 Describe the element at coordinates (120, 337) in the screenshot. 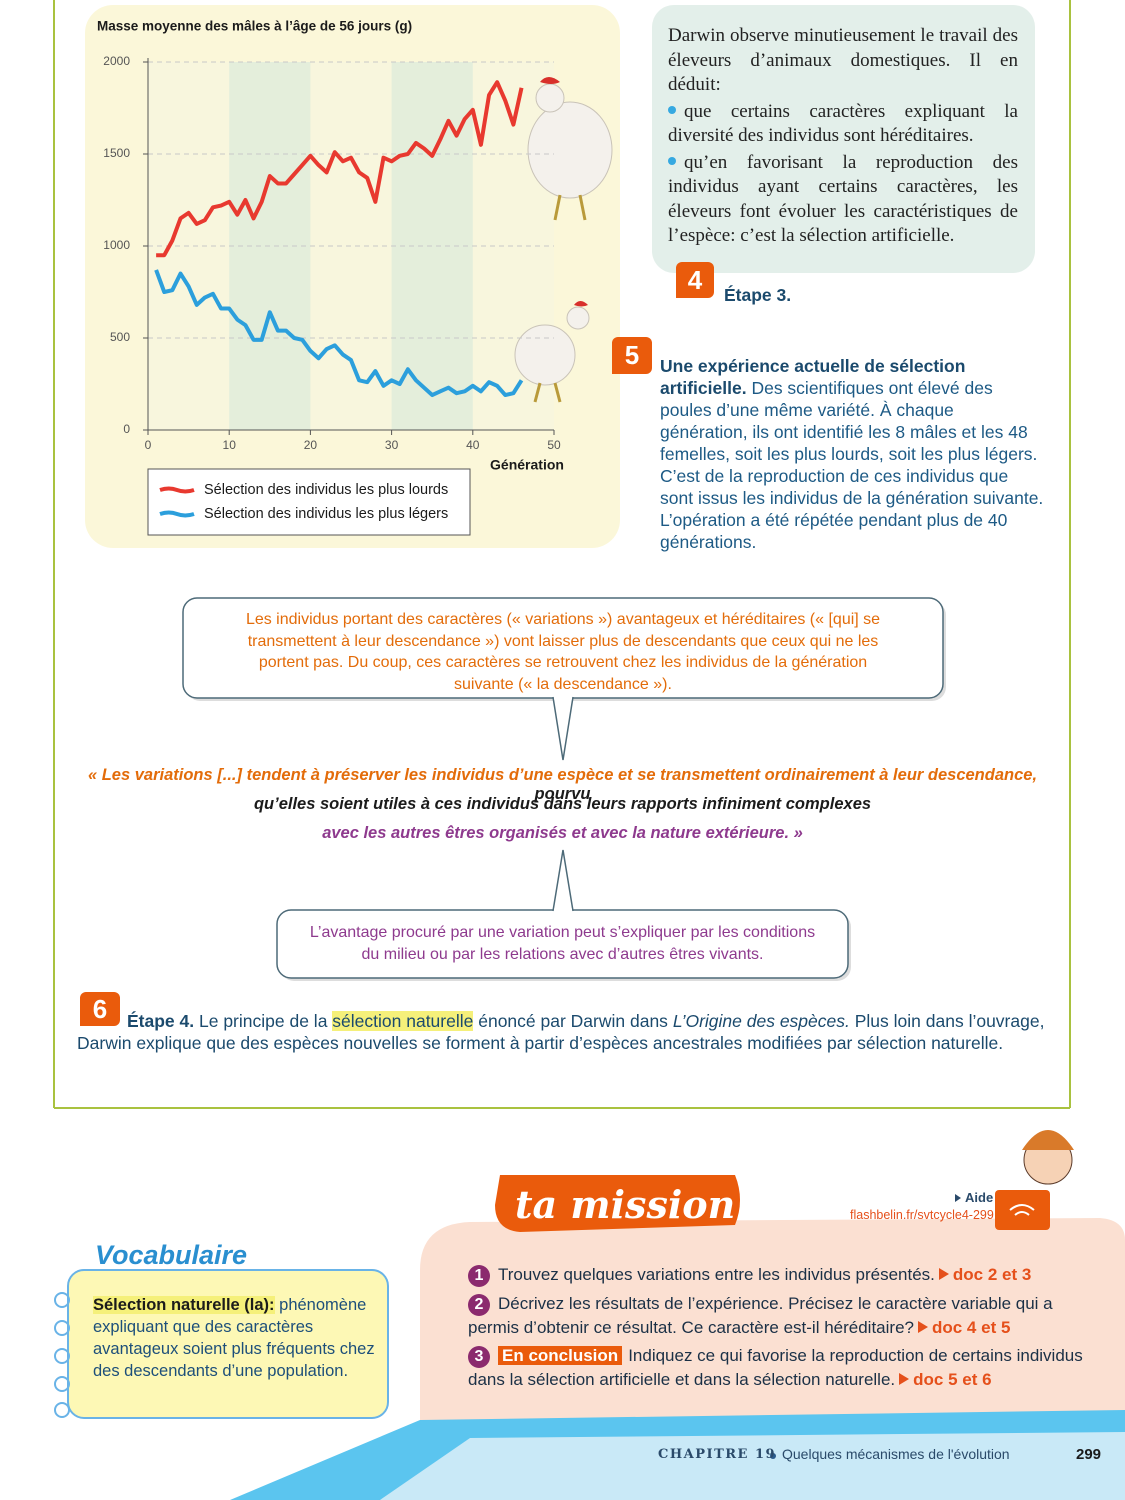

I see `y-tick-label: 500` at that location.